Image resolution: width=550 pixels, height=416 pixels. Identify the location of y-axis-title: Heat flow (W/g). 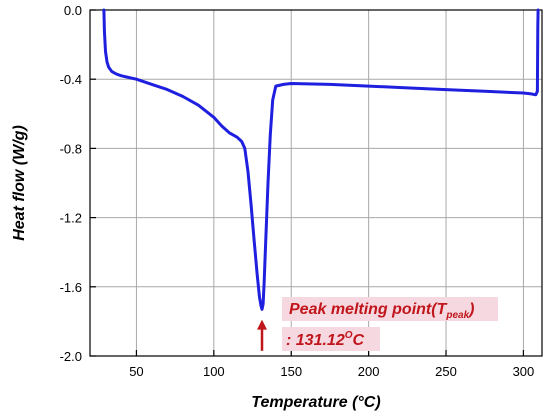
(19, 183).